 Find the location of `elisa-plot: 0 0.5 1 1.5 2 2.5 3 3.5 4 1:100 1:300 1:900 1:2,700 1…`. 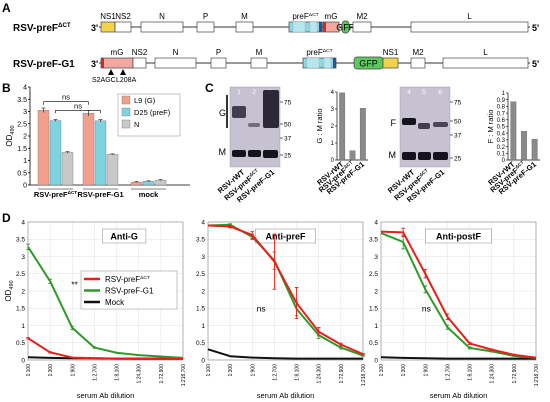

elisa-plot: 0 0.5 1 1.5 2 2.5 3 3.5 4 1:100 1:300 1:900 1:2,700 1… is located at coordinates (454, 309).